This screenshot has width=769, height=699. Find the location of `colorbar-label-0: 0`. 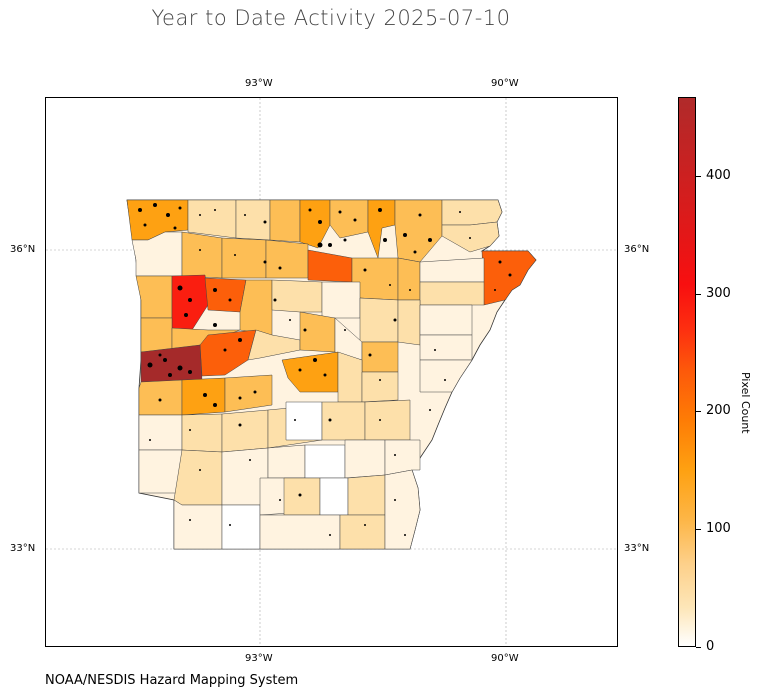

colorbar-label-0: 0 is located at coordinates (710, 646).